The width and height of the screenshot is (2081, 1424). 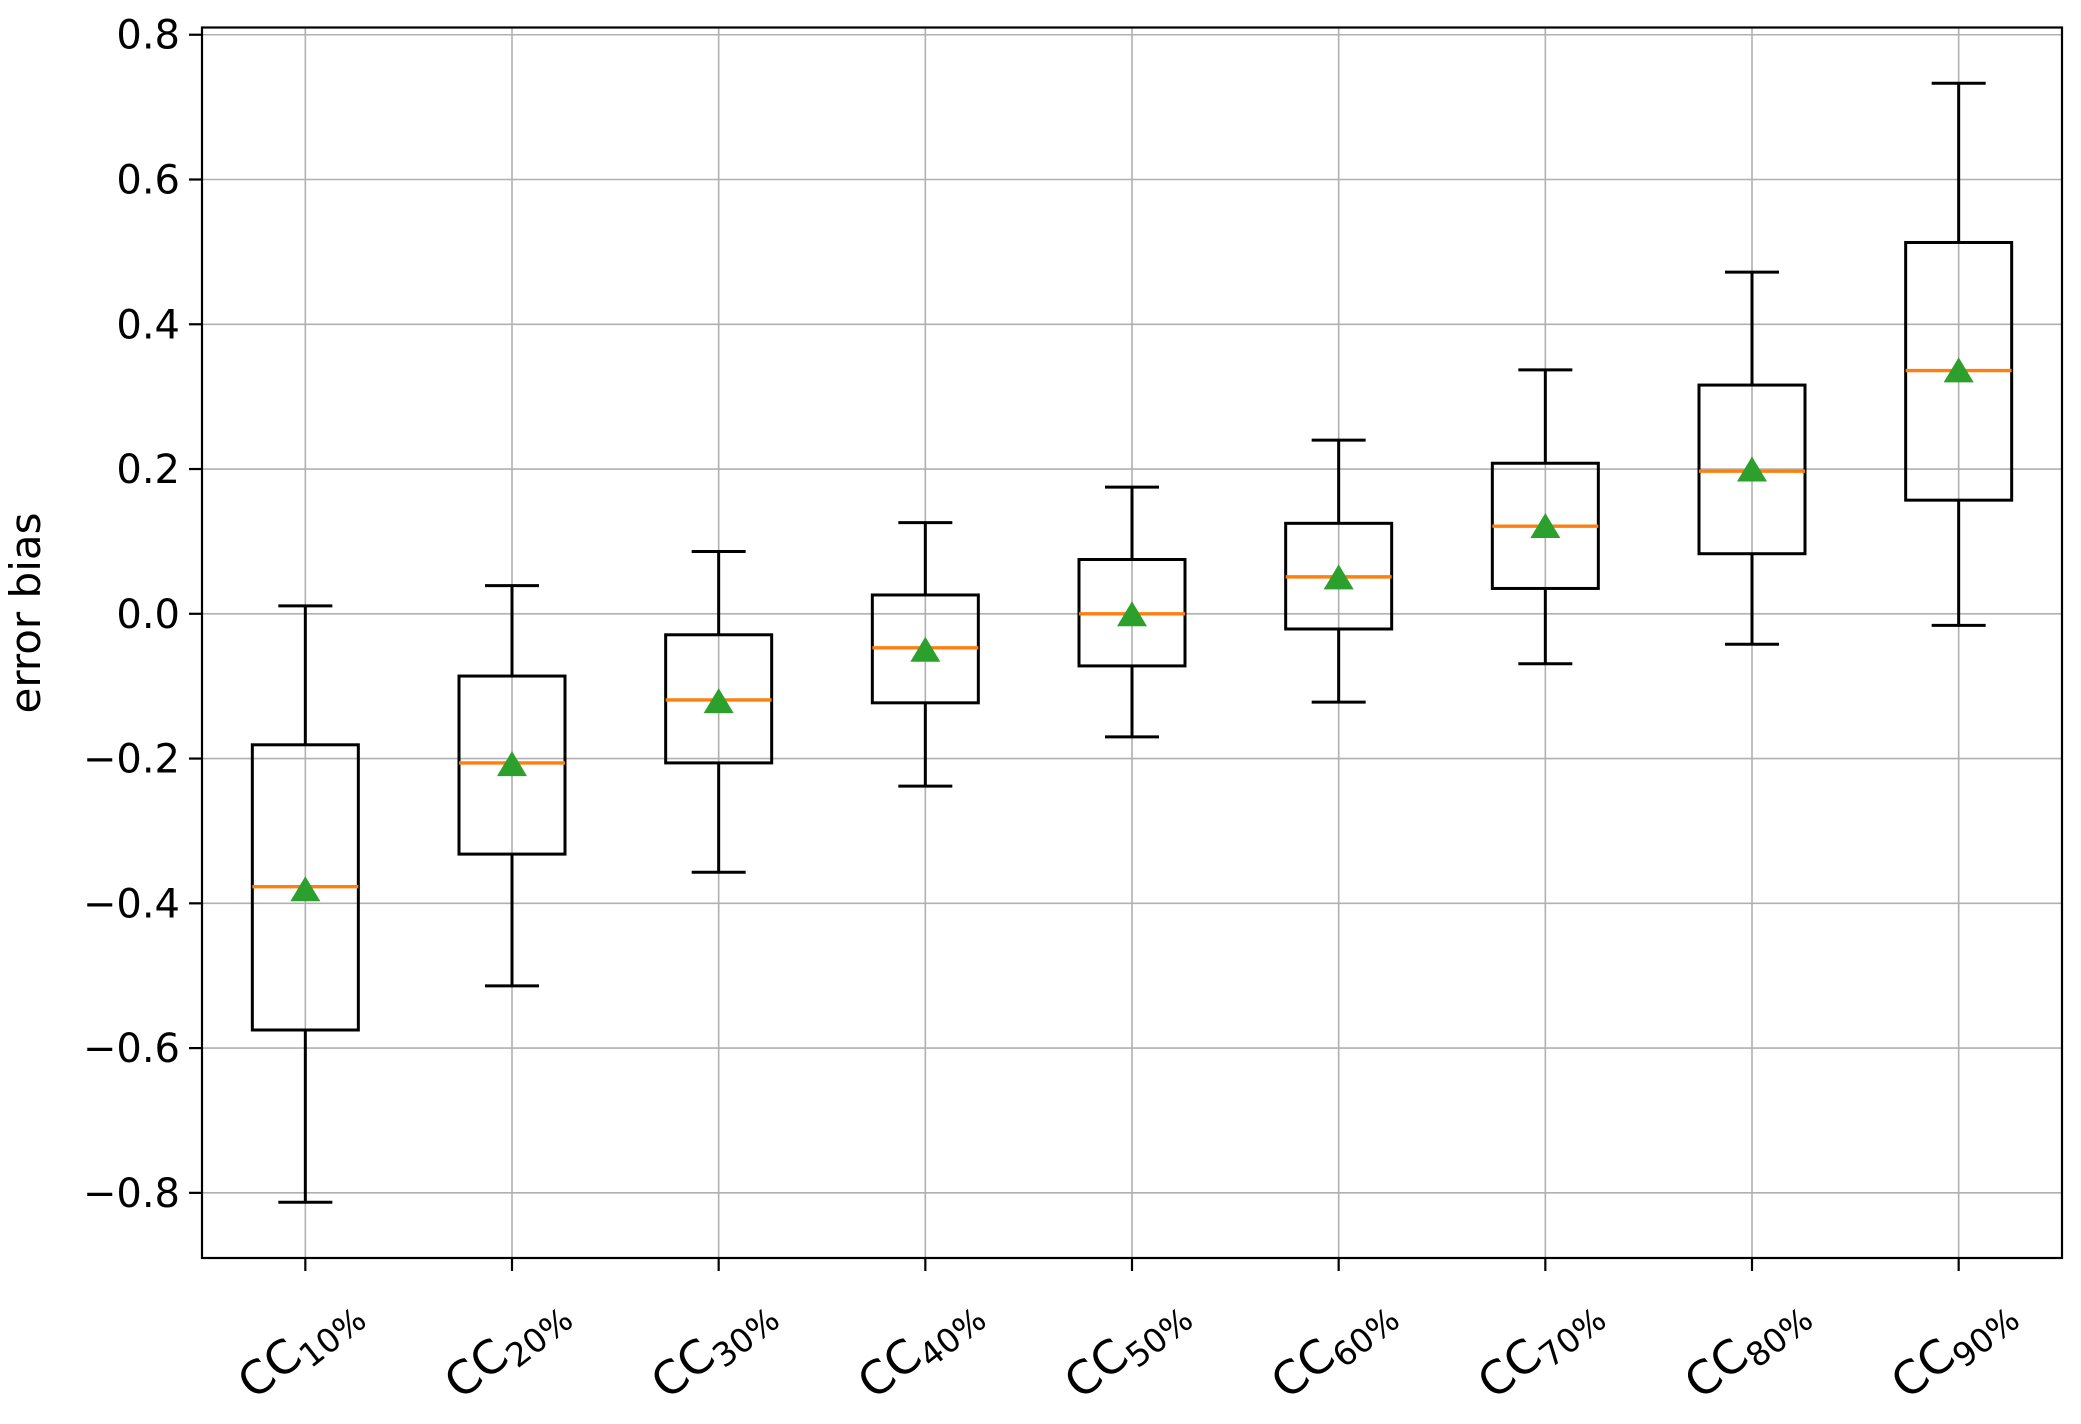 I want to click on x-tick-label: CC70%, so click(x=1540, y=1348).